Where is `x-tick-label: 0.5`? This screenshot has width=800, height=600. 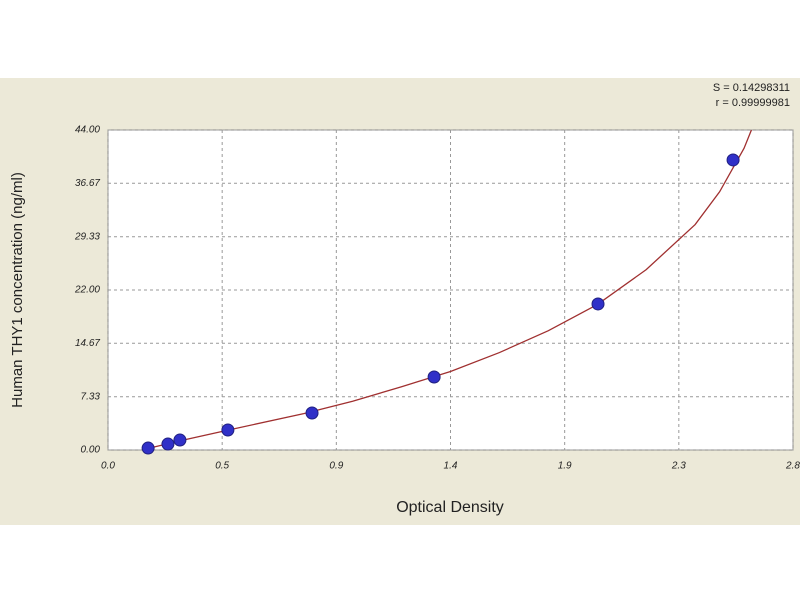
x-tick-label: 0.5 is located at coordinates (222, 466).